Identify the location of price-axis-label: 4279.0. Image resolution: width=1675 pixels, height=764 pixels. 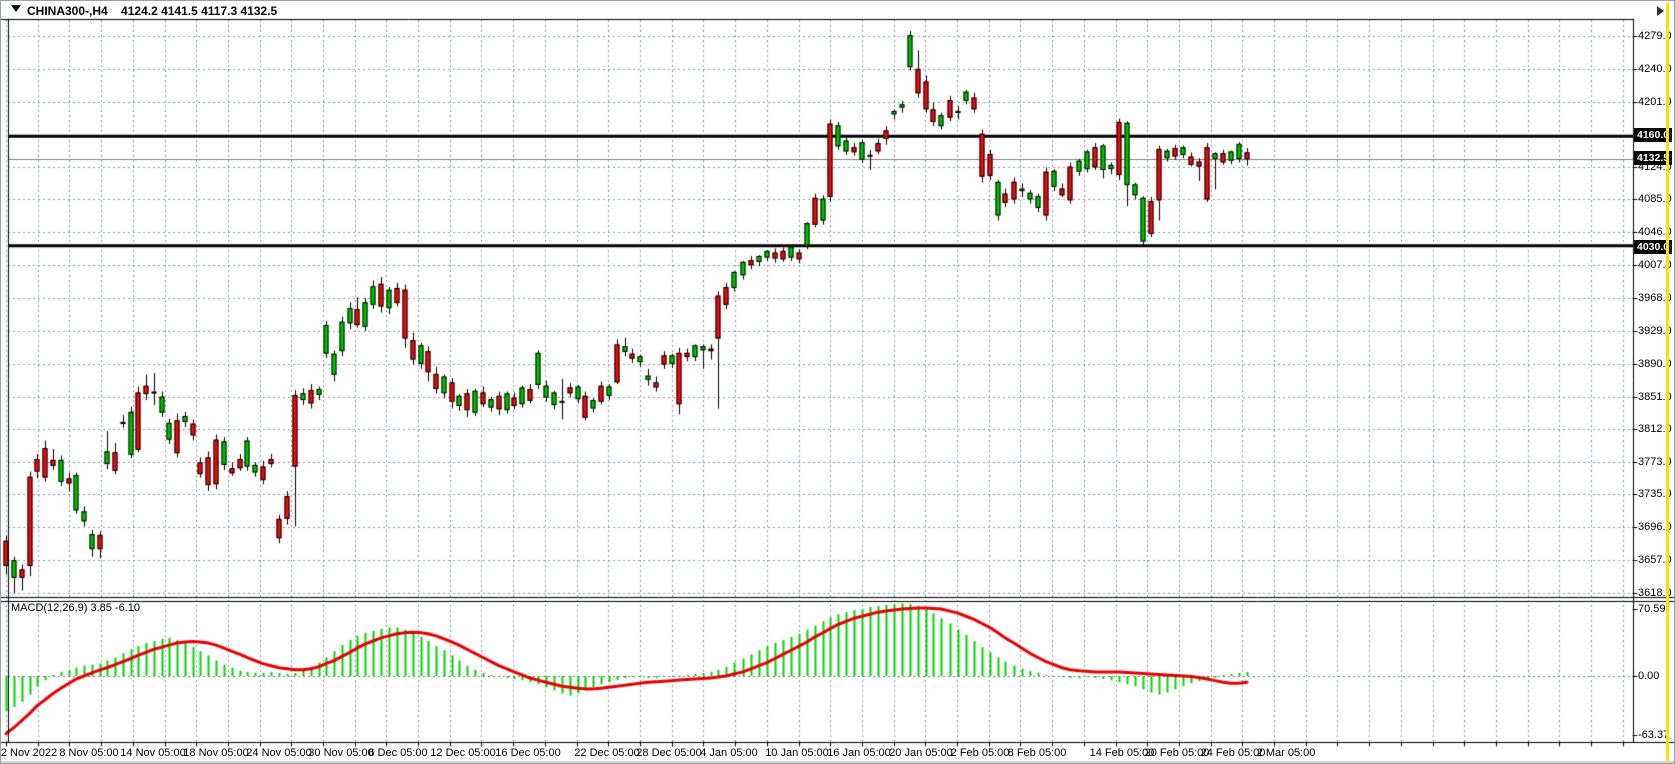
(1655, 36).